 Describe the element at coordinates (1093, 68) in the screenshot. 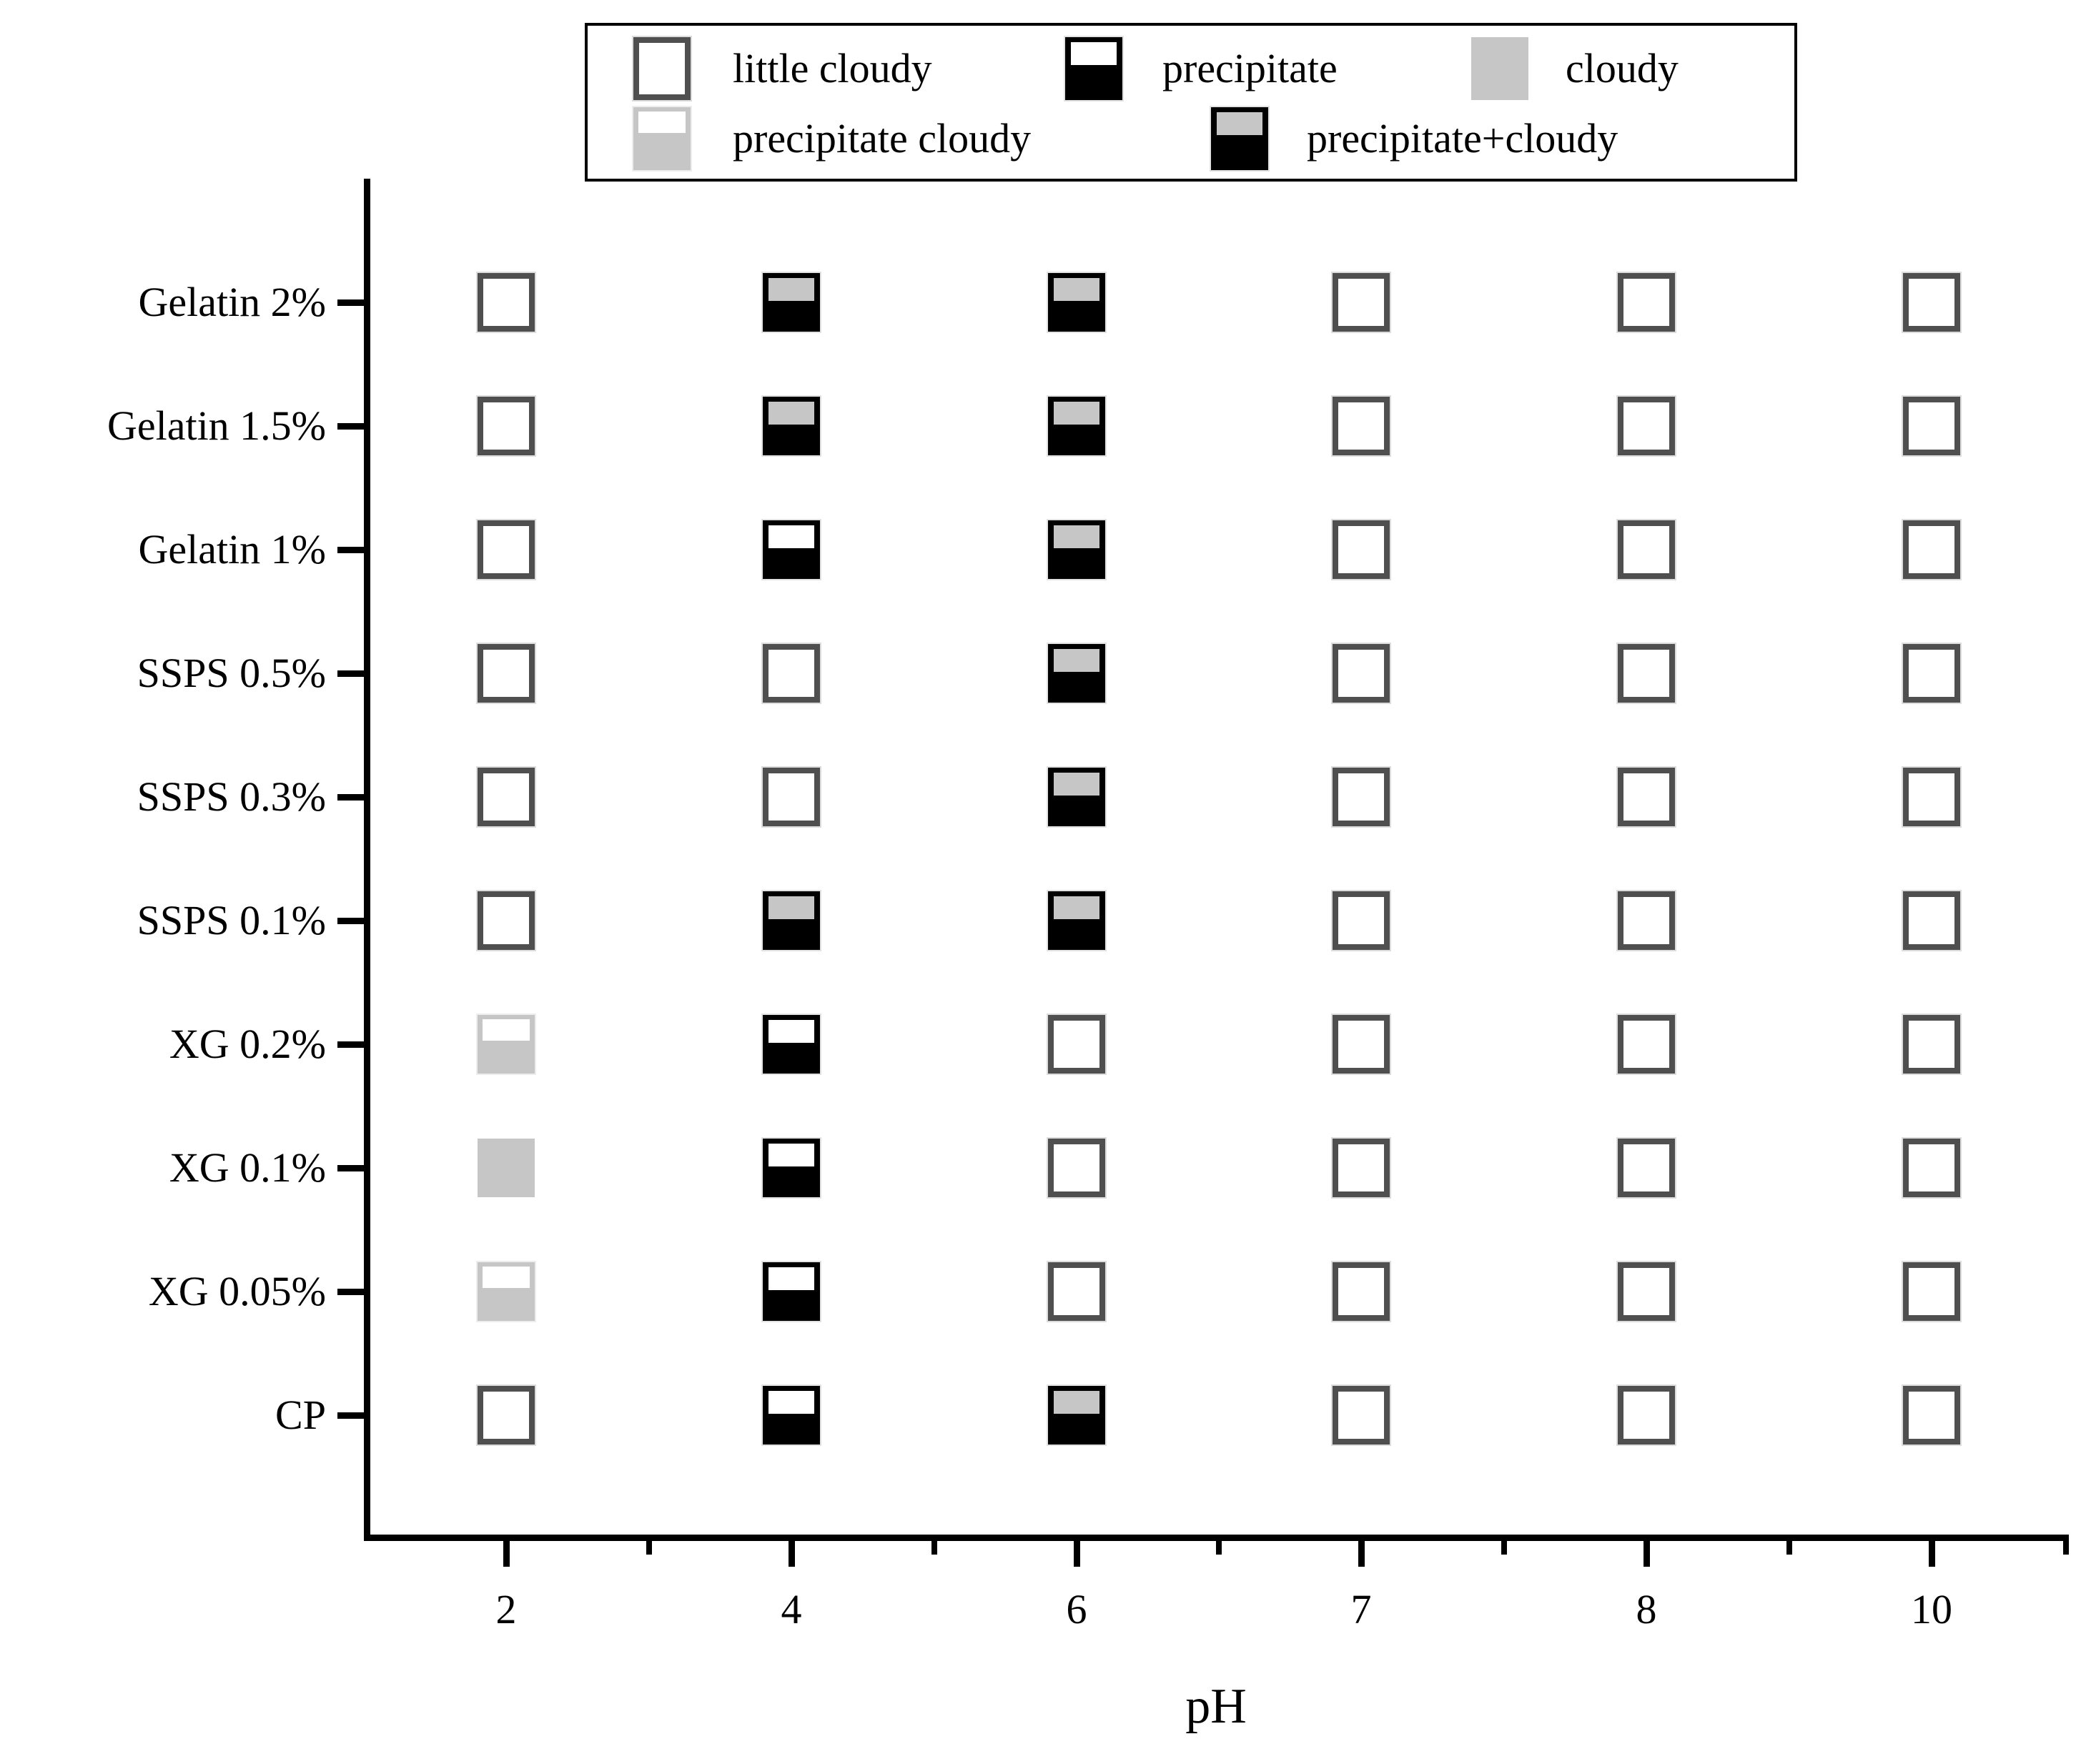

I see `legend-icon-precipitate` at that location.